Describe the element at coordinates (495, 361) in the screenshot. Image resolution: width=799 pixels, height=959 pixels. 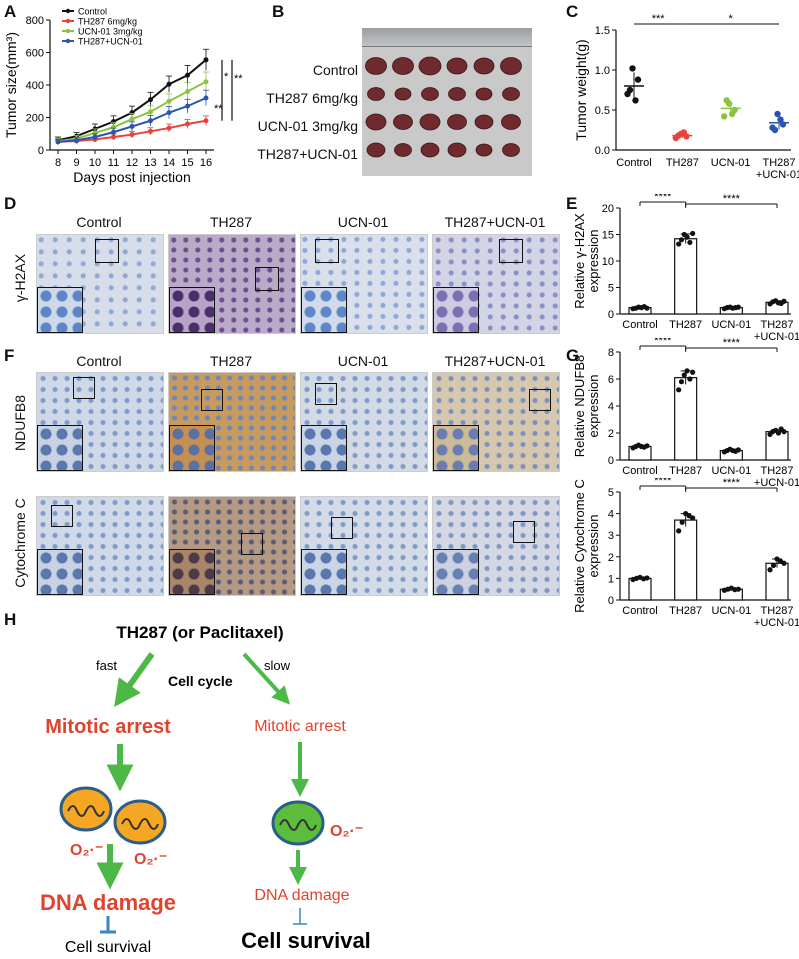
I see `column-title: TH287+UCN-01` at that location.